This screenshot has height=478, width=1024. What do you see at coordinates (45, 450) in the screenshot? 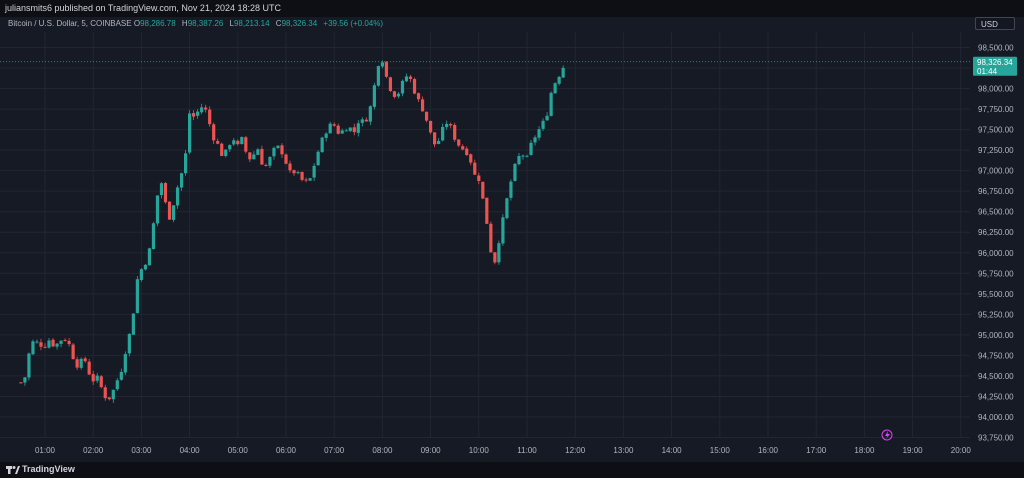
I see `x-tick-label: 01:00` at bounding box center [45, 450].